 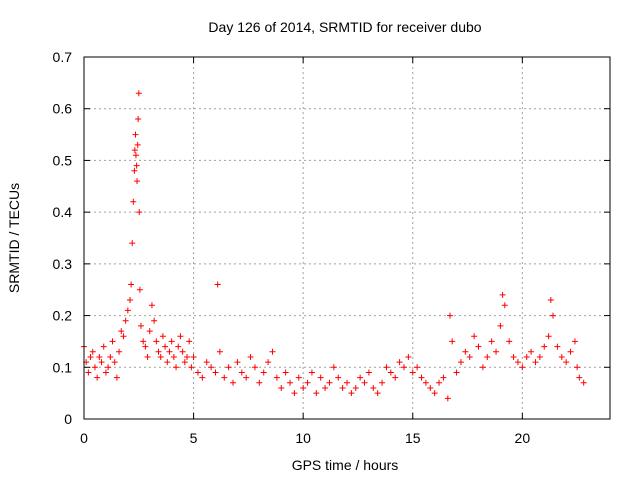 I want to click on y-tick-label: 0, so click(x=68, y=419).